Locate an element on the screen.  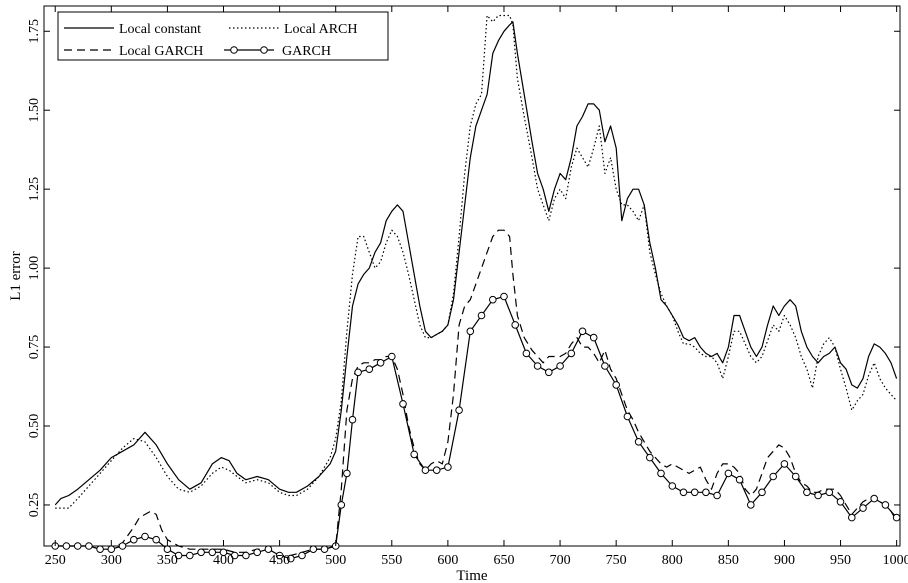
y-tick-label: 1.50 is located at coordinates (34, 110).